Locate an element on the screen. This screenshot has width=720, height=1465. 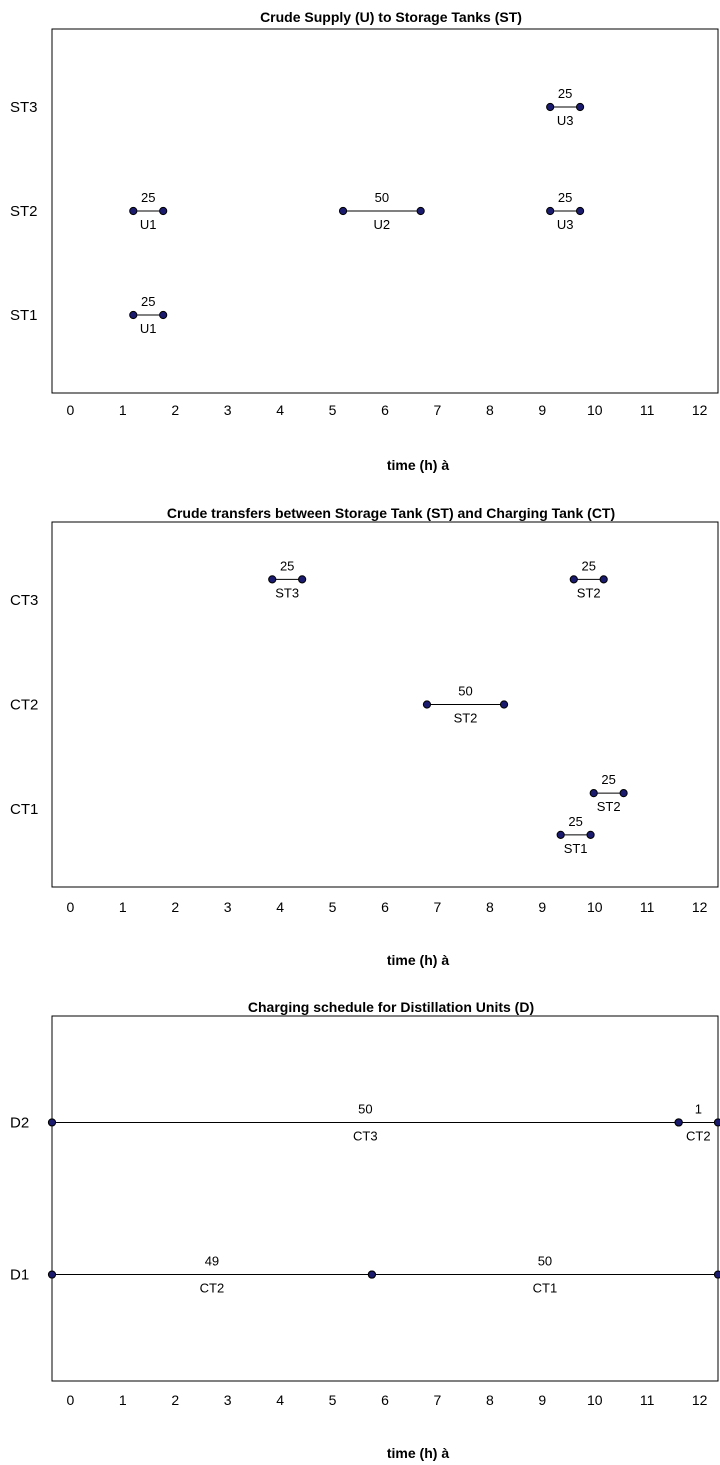
y-category-label: ST2 is located at coordinates (24, 211).